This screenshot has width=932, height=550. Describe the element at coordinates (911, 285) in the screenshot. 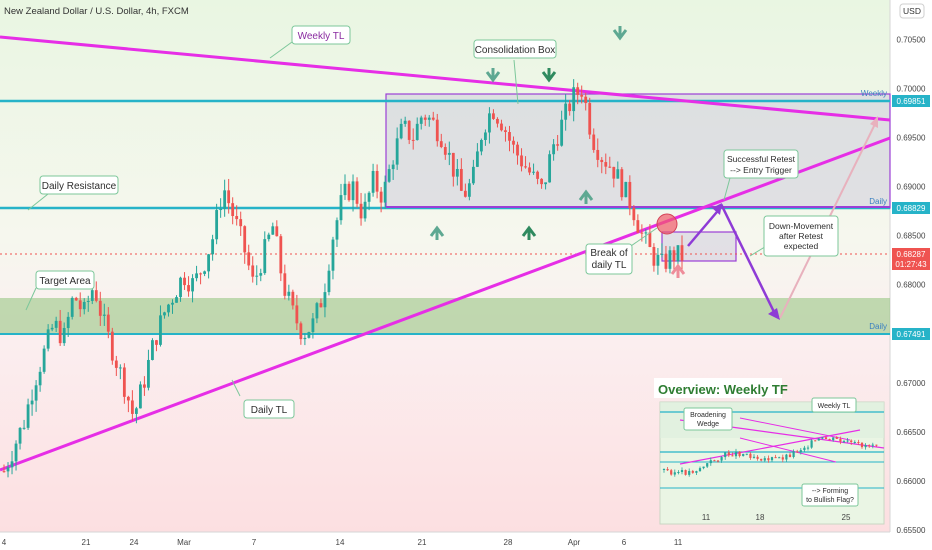

I see `price-tick-label: 0.68000` at that location.